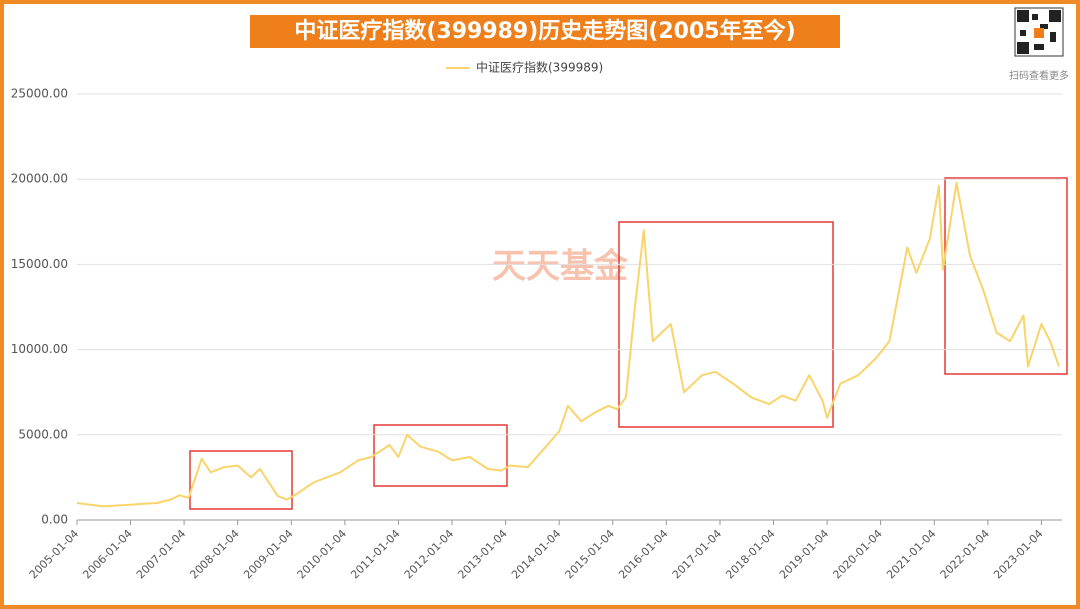  Describe the element at coordinates (590, 554) in the screenshot. I see `x-tick-label: 2015-01-04` at that location.